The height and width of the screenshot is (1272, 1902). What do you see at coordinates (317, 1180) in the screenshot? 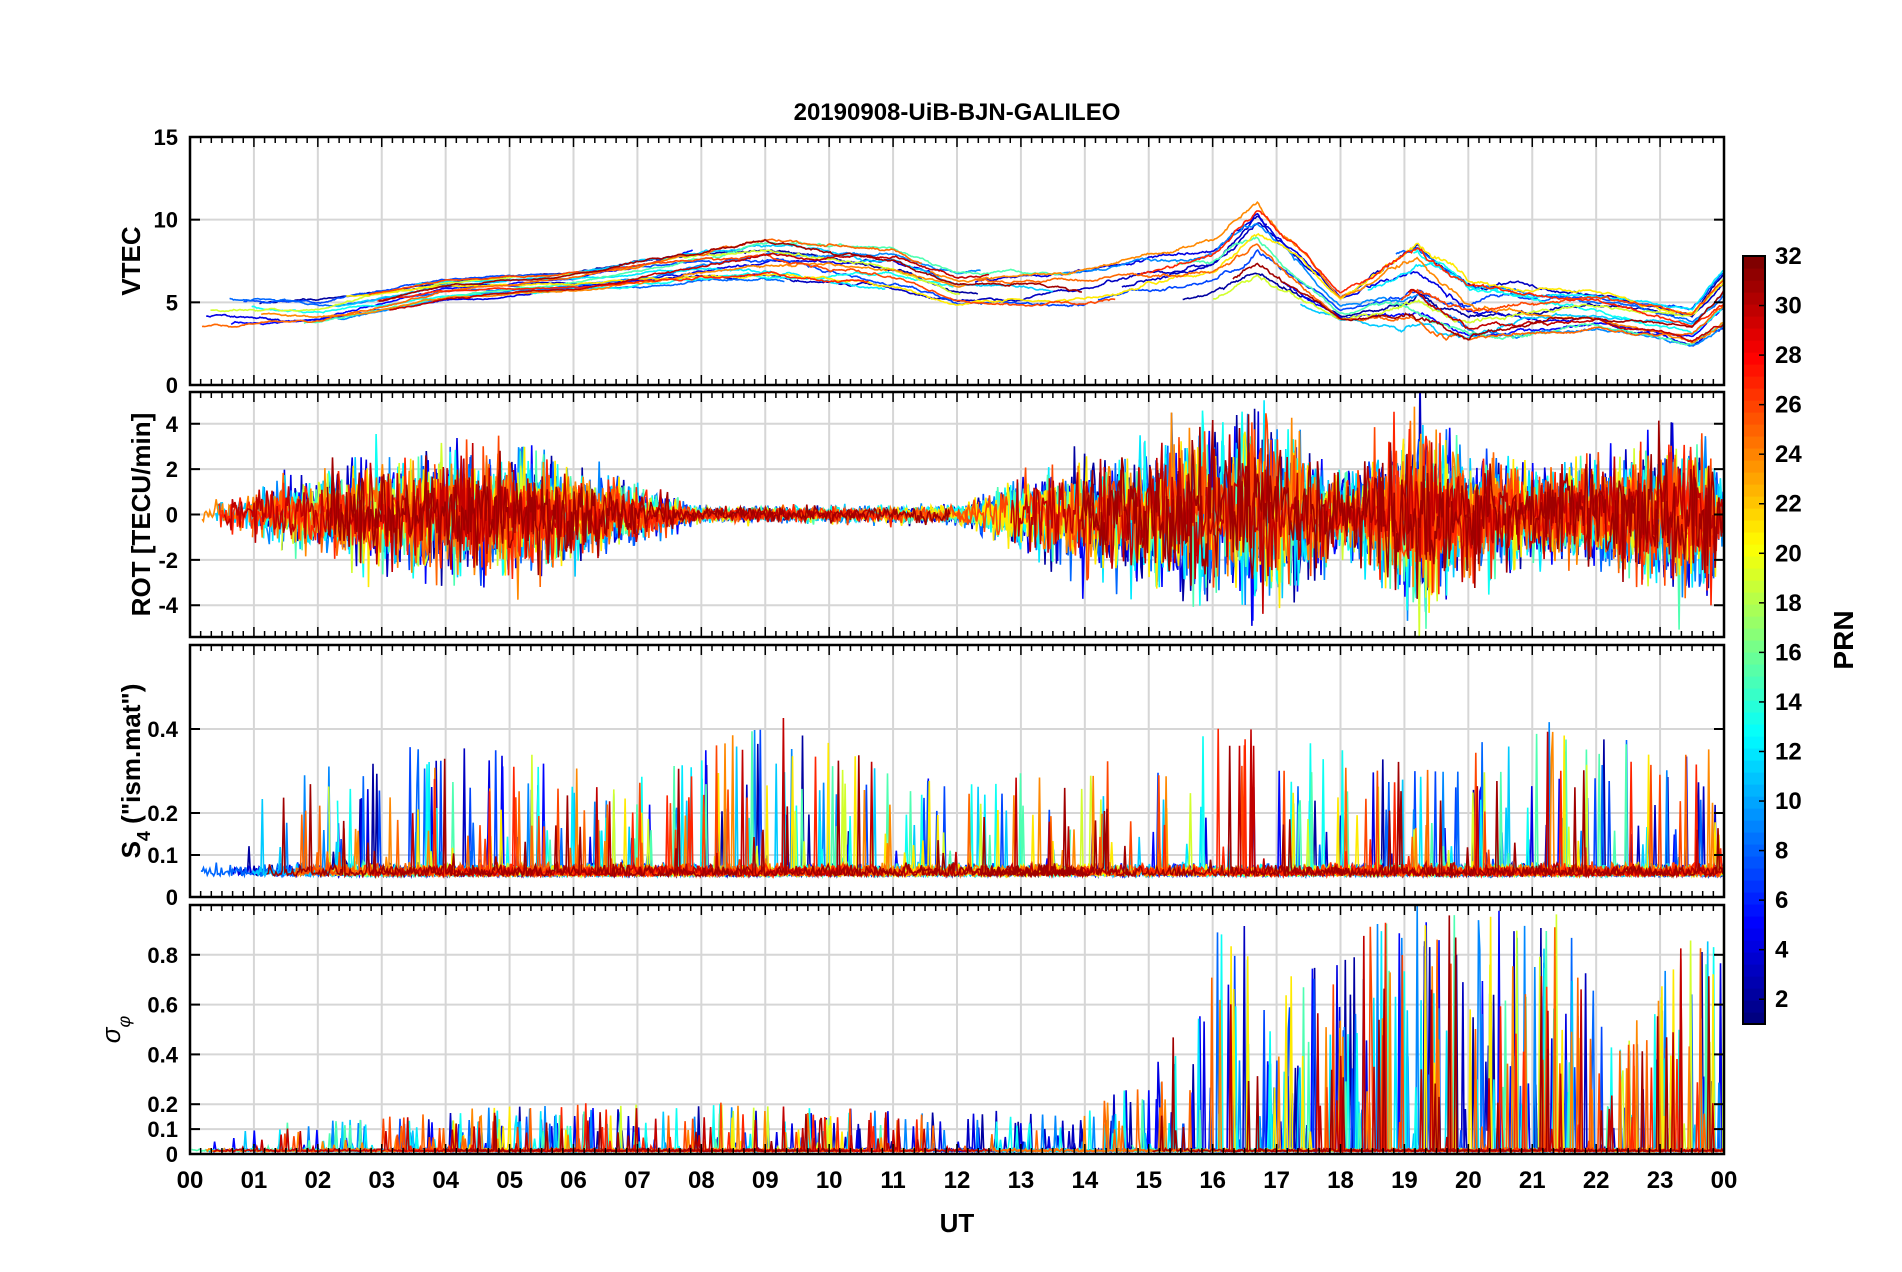
I see `x-tick-label: 02` at bounding box center [317, 1180].